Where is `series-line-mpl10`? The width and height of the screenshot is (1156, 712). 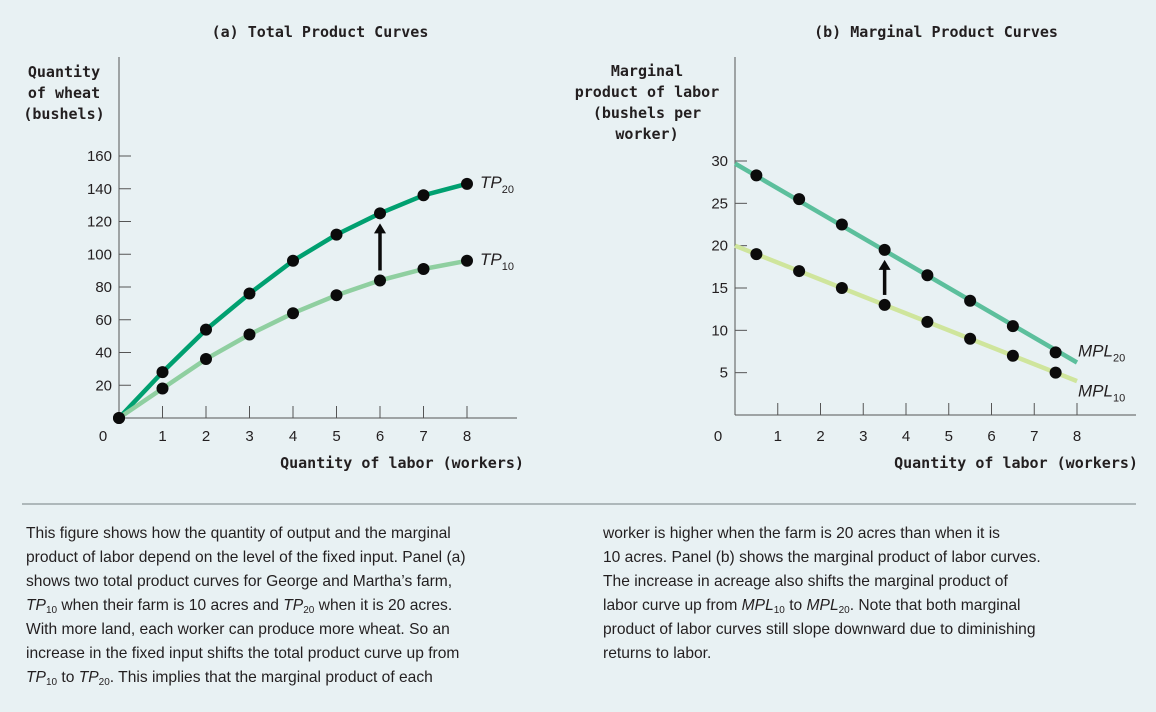 series-line-mpl10 is located at coordinates (906, 313).